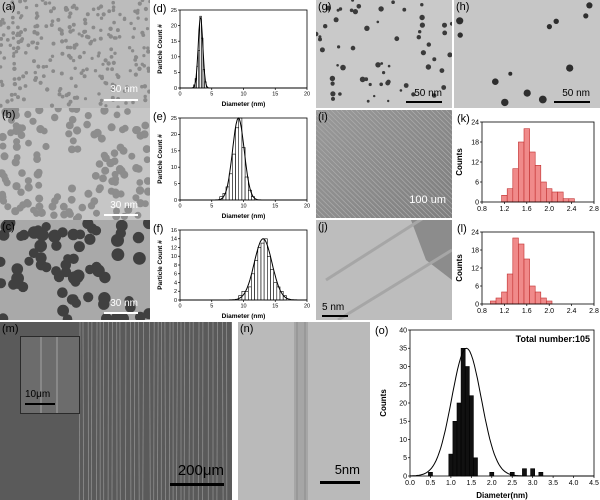  I want to click on panel-label-c: (c), so click(8, 227).